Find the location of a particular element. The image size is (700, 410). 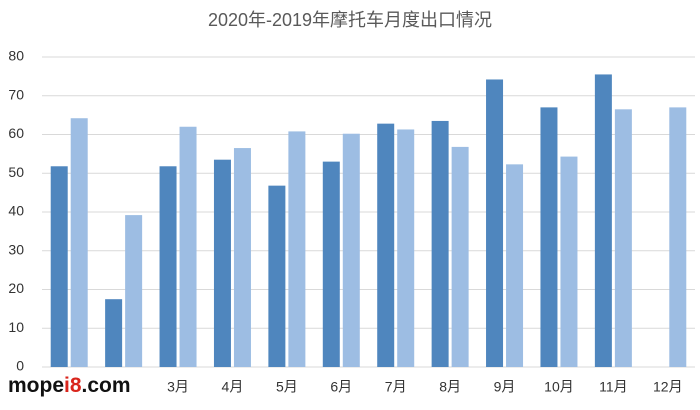

y-tick-label: 10 is located at coordinates (16, 327).